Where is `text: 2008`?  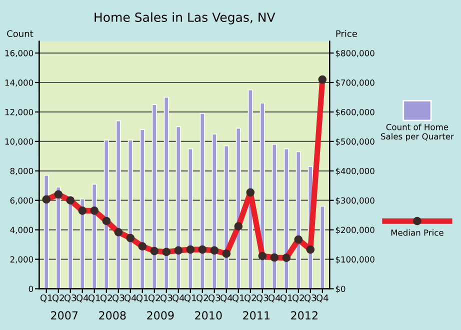 text: 2008 is located at coordinates (112, 315).